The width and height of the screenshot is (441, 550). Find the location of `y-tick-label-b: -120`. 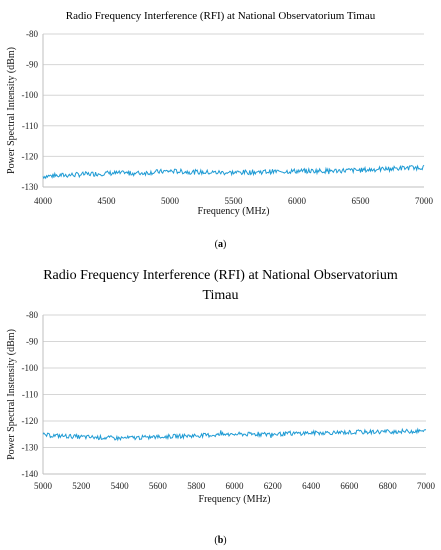

y-tick-label-b: -120 is located at coordinates (30, 421).